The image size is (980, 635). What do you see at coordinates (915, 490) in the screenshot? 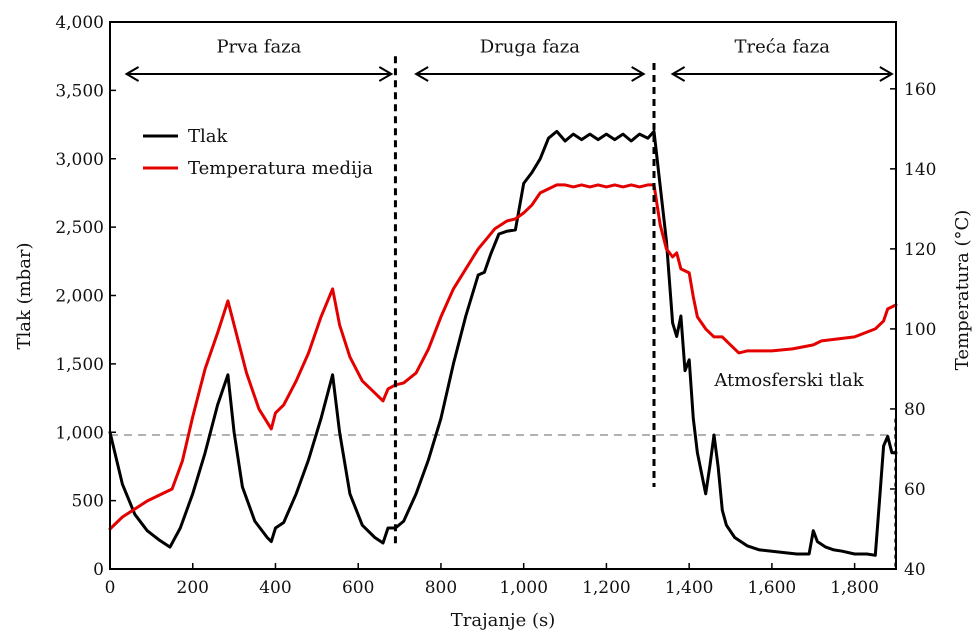
I see `y-right-tick-label: 60` at bounding box center [915, 490].